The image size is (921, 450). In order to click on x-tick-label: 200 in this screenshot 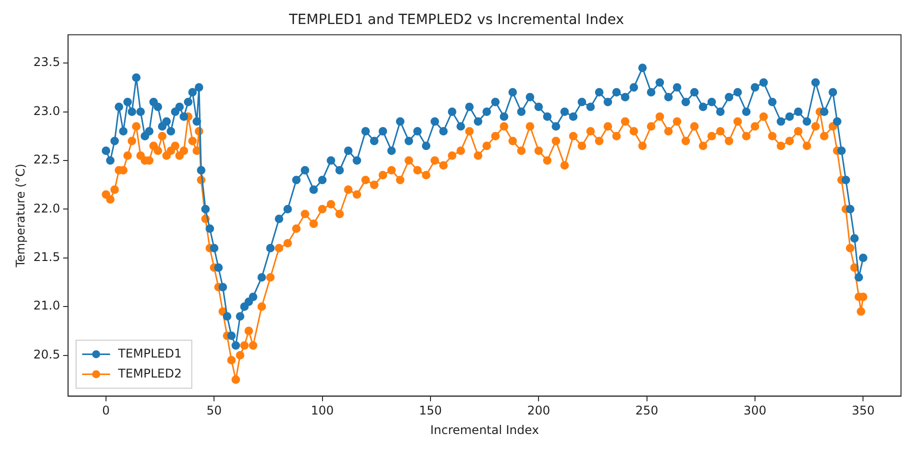, I will do `click(538, 411)`.